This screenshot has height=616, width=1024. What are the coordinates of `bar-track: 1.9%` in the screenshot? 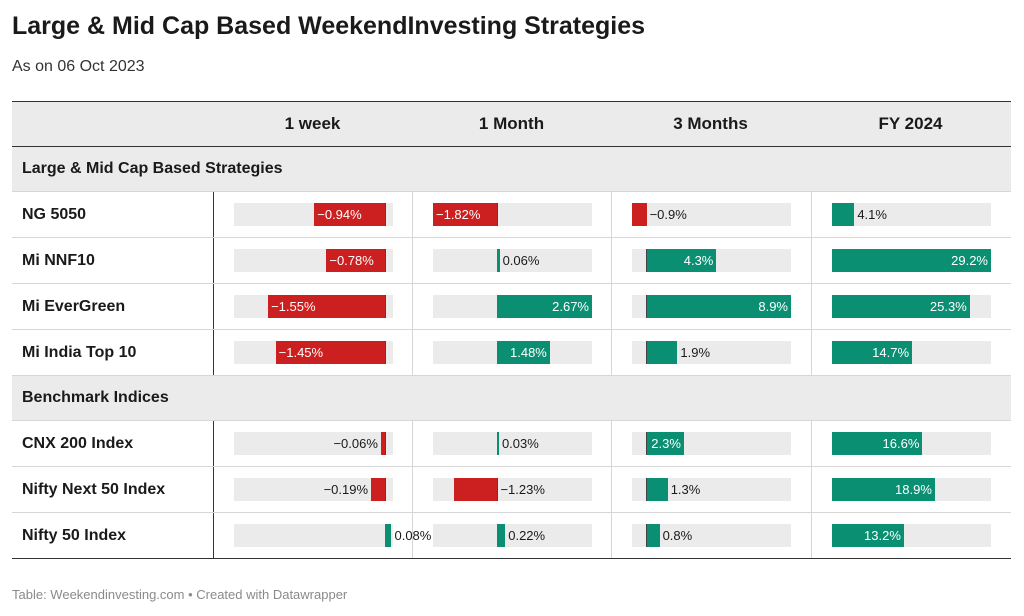 It's located at (711, 352).